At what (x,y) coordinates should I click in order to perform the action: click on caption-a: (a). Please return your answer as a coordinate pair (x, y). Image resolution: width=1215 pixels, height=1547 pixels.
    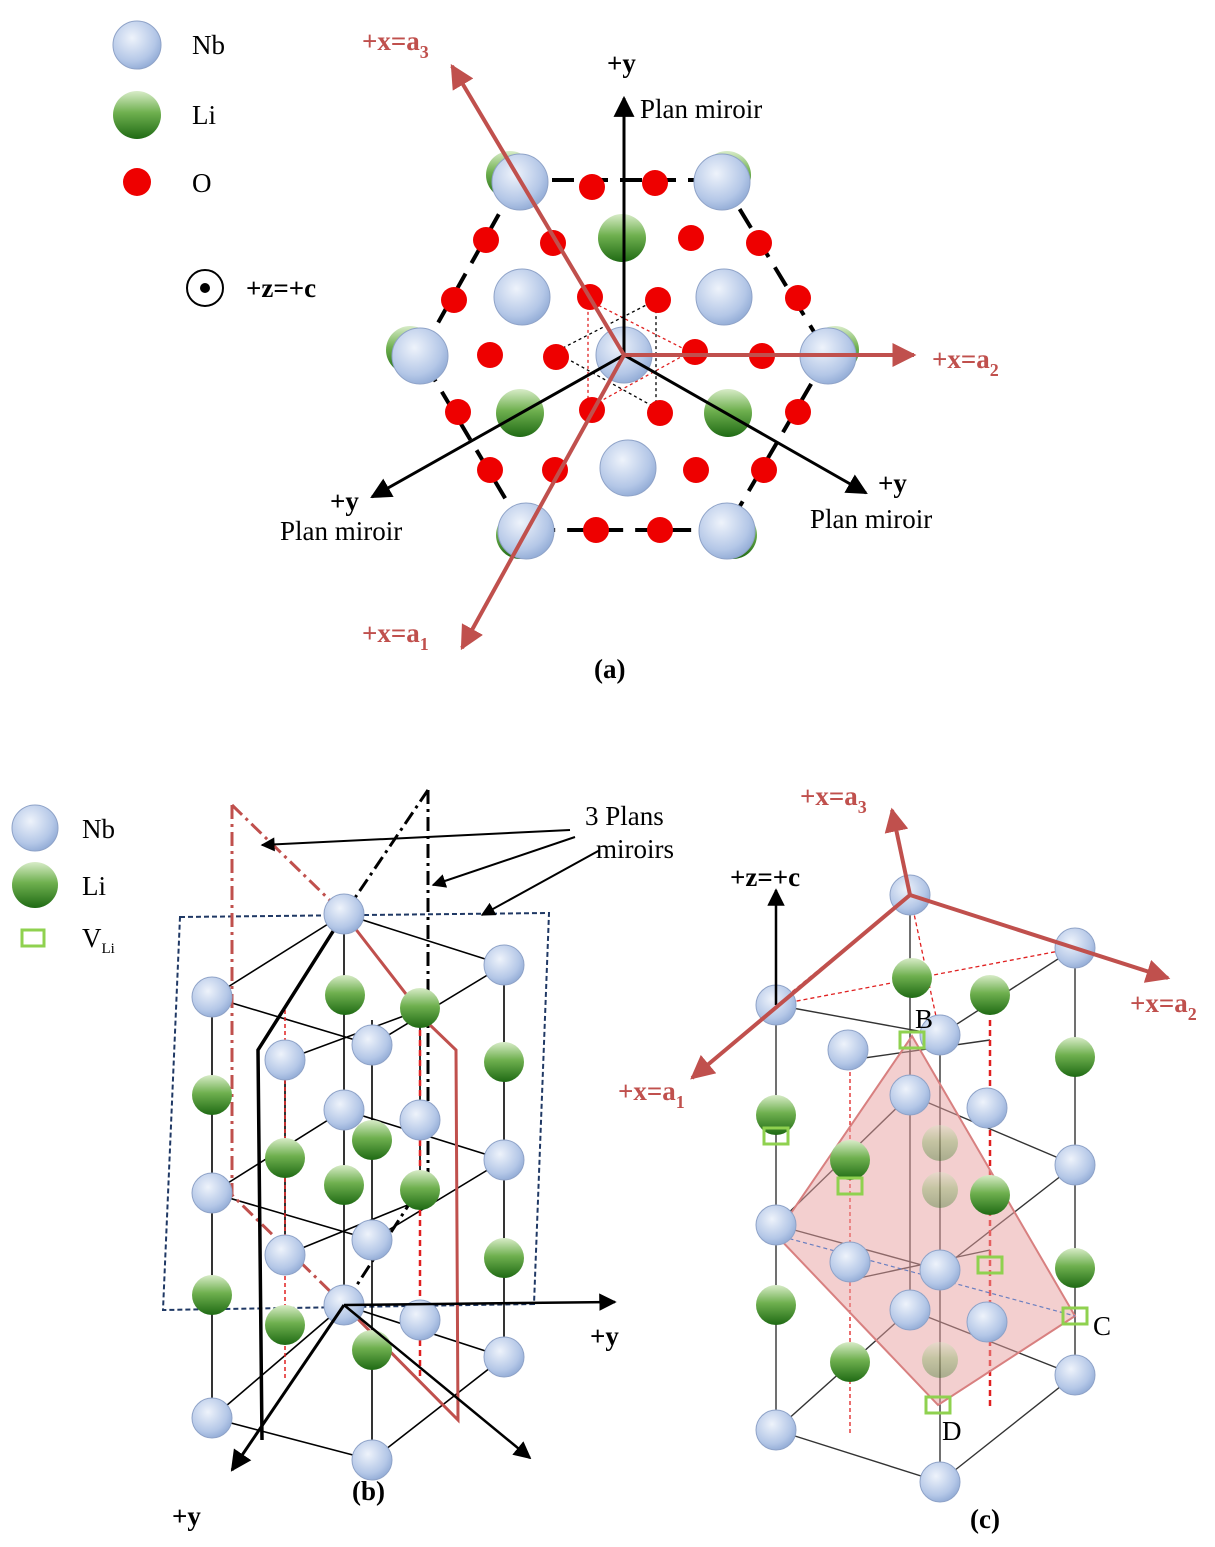
    Looking at the image, I should click on (609, 669).